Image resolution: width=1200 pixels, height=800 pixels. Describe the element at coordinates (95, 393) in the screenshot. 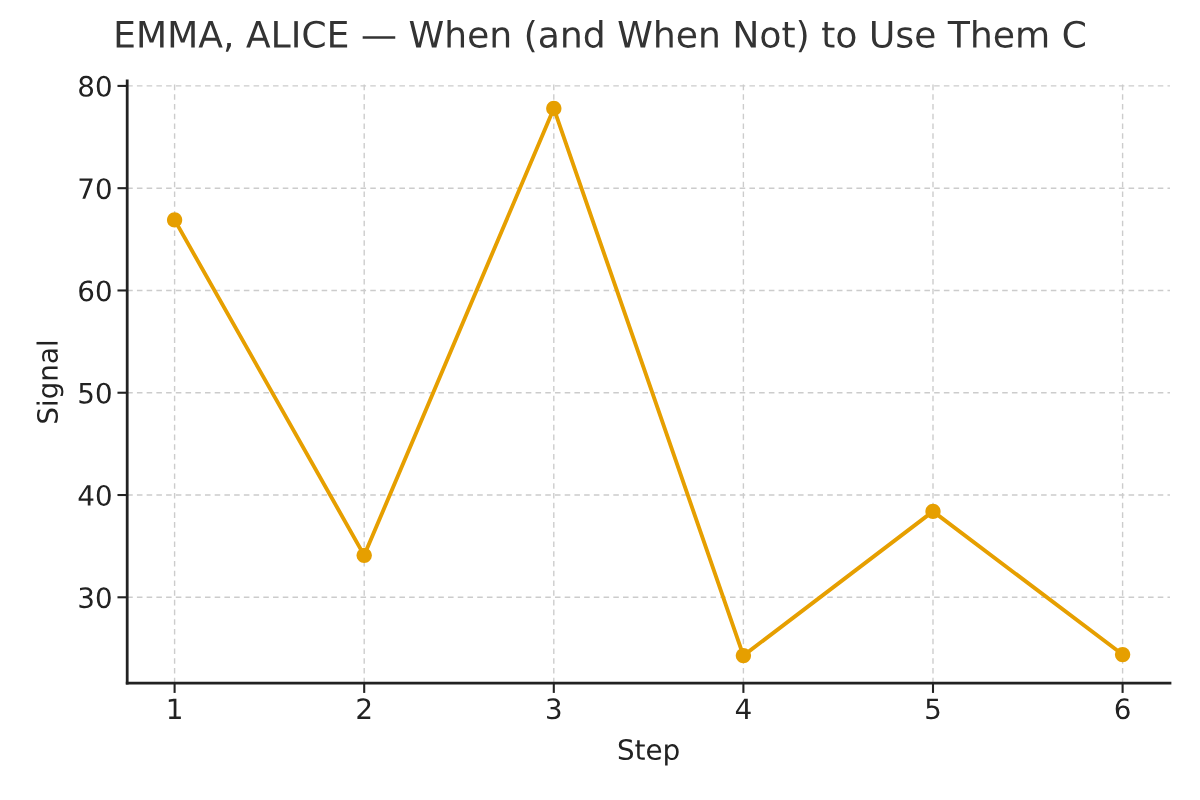

I see `y-tick-label: 50` at that location.